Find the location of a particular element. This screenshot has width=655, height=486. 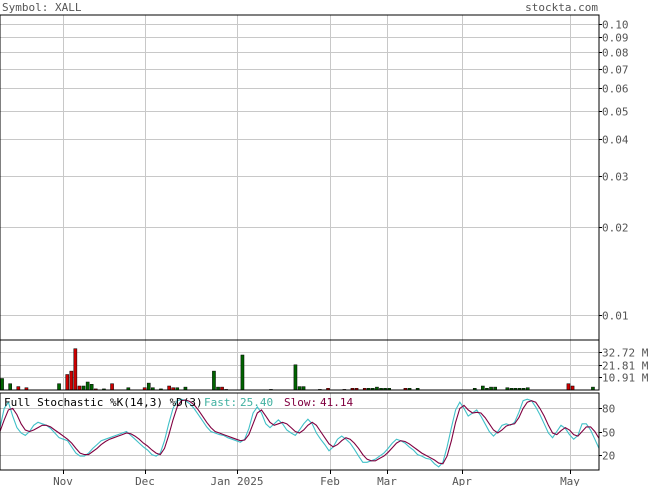

price-tick-label: 0.01 is located at coordinates (615, 316).